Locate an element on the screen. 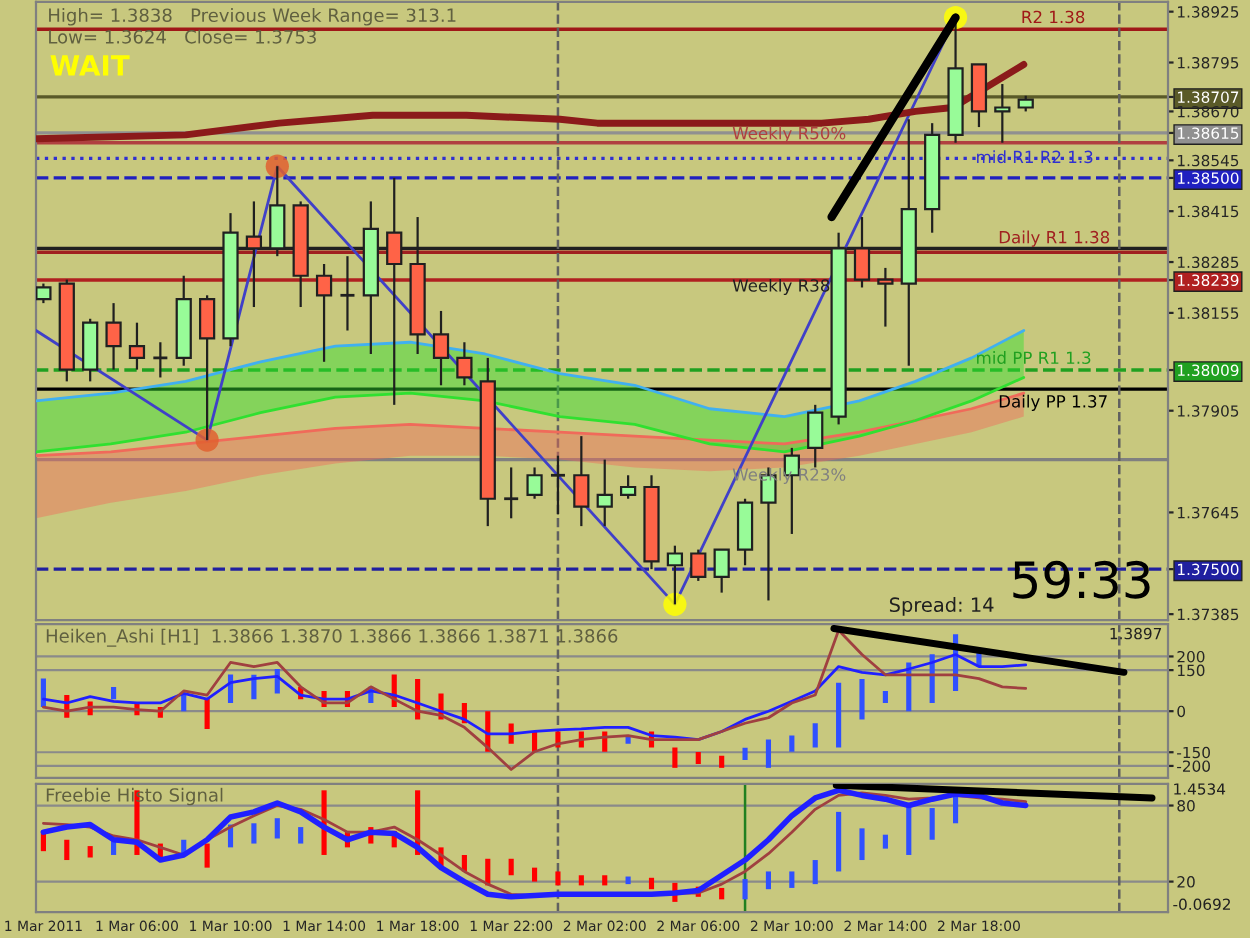  ref-line-label: Weekly R50% is located at coordinates (789, 134).